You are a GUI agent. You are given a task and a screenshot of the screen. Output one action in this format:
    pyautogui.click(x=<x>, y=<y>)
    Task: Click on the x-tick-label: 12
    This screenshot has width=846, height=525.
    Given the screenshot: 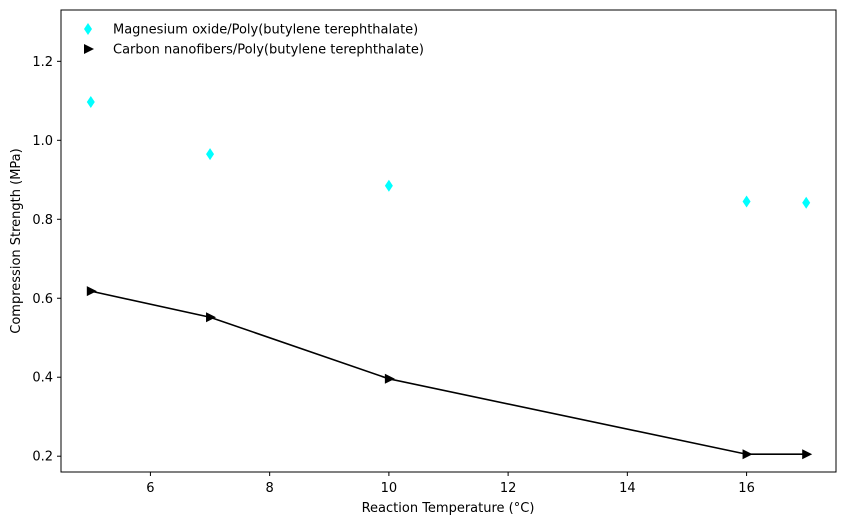 What is the action you would take?
    pyautogui.click(x=508, y=488)
    